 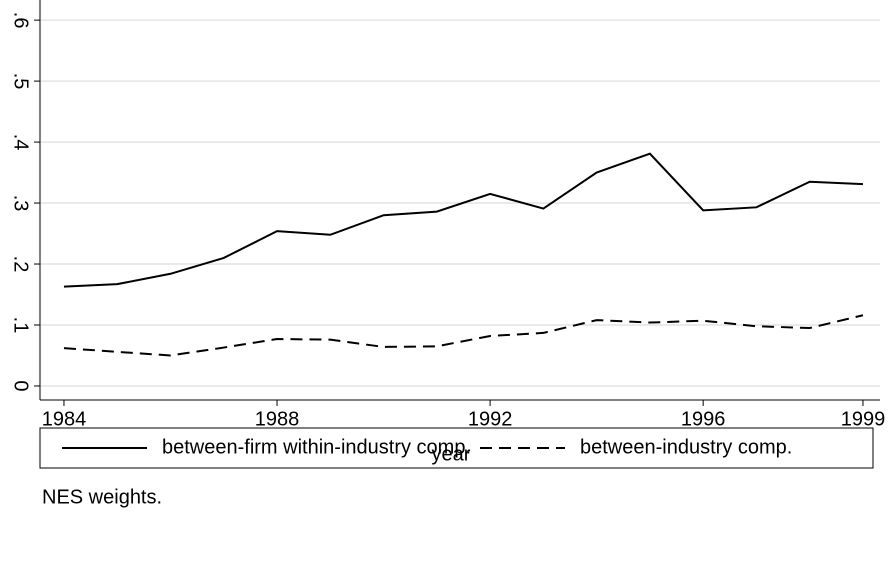 What do you see at coordinates (64, 419) in the screenshot?
I see `x-tick-label: 1984` at bounding box center [64, 419].